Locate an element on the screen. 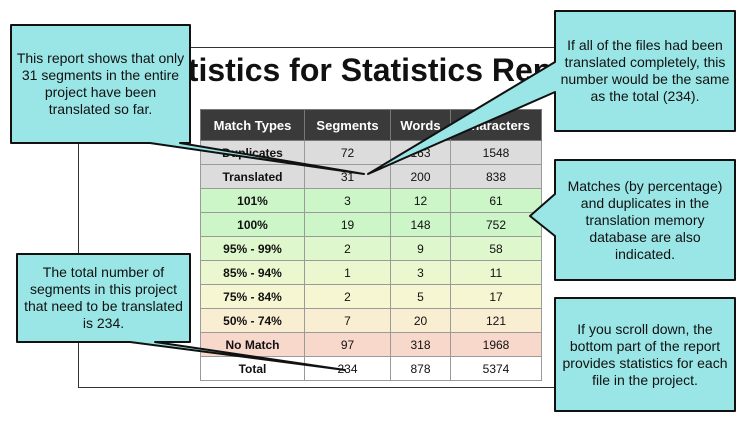  table-row: Total 234 878 5374 is located at coordinates (371, 368).